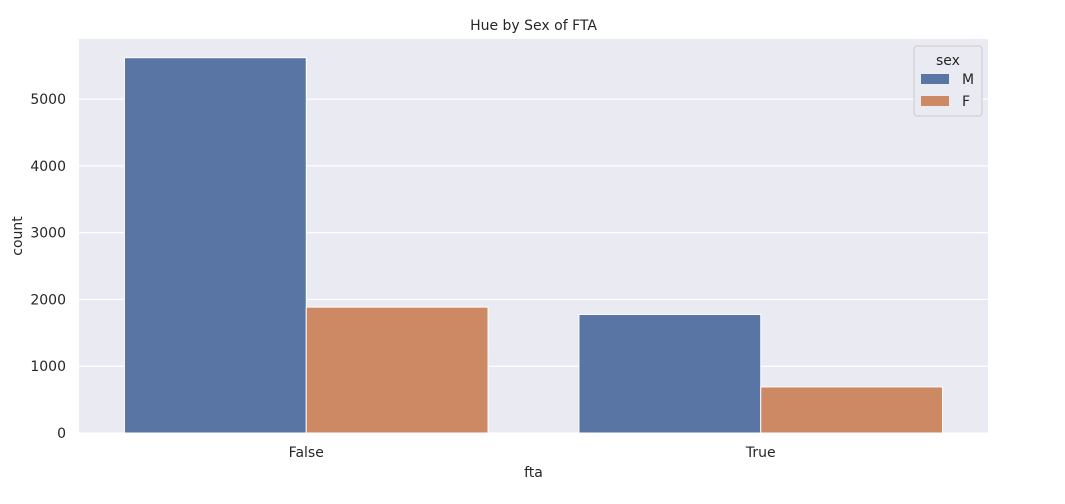 Image resolution: width=1065 pixels, height=504 pixels. Describe the element at coordinates (18, 236) in the screenshot. I see `y-axis-label: count` at that location.